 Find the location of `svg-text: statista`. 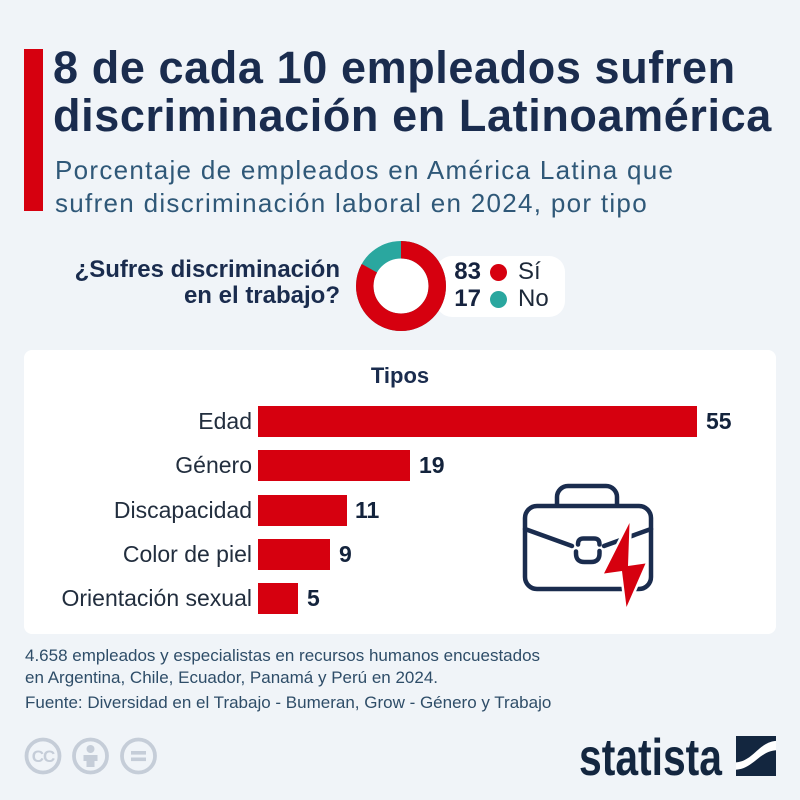

svg-text: statista is located at coordinates (651, 755).